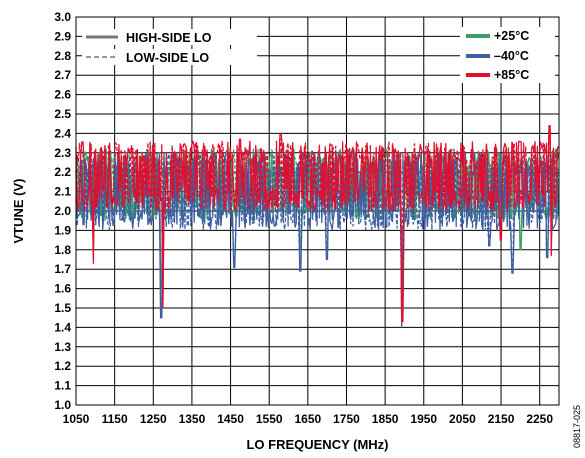 The width and height of the screenshot is (585, 458). What do you see at coordinates (385, 419) in the screenshot?
I see `x-tick-label: 1850` at bounding box center [385, 419].